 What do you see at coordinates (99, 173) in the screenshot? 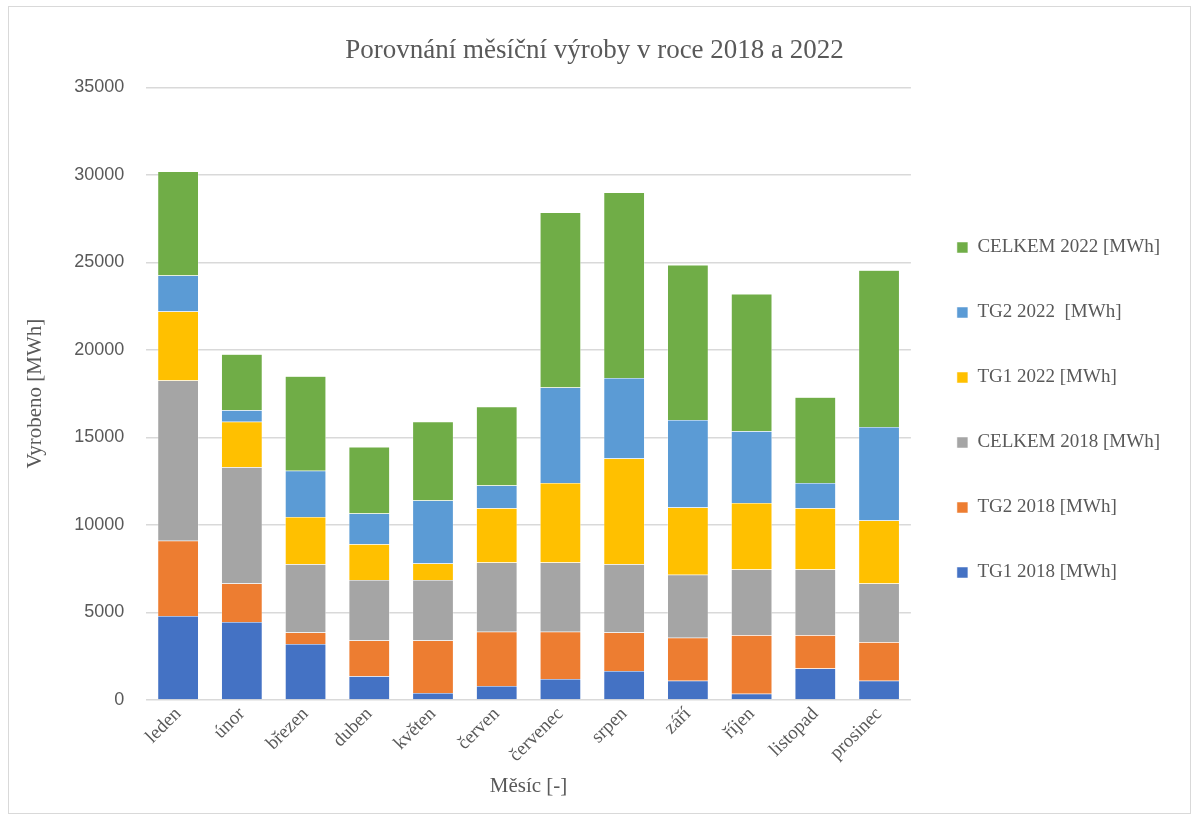
I see `y-tick-label: 30000` at bounding box center [99, 173].